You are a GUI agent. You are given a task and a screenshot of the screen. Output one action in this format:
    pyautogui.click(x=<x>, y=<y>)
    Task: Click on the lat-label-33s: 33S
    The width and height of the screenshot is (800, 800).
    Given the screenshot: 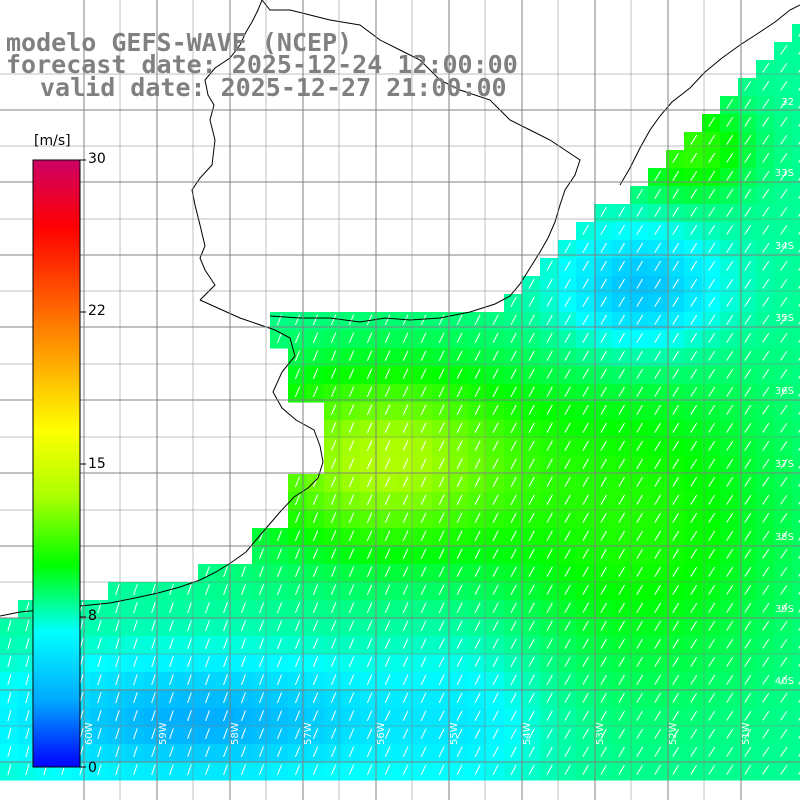 What is the action you would take?
    pyautogui.click(x=784, y=173)
    